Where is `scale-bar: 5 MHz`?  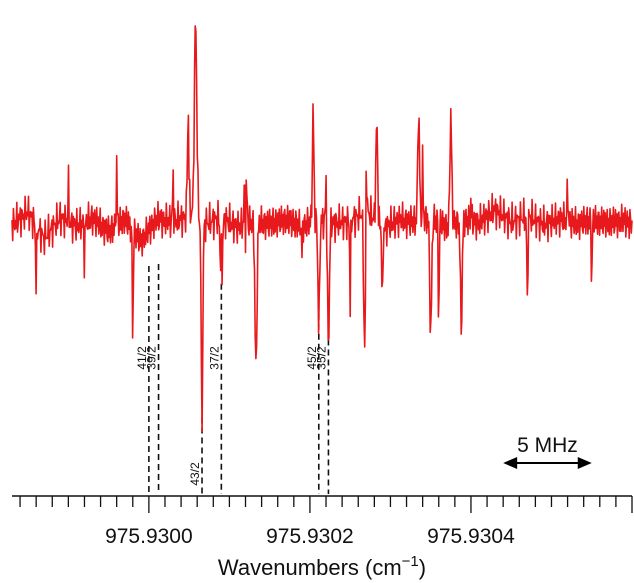 scale-bar: 5 MHz is located at coordinates (547, 451).